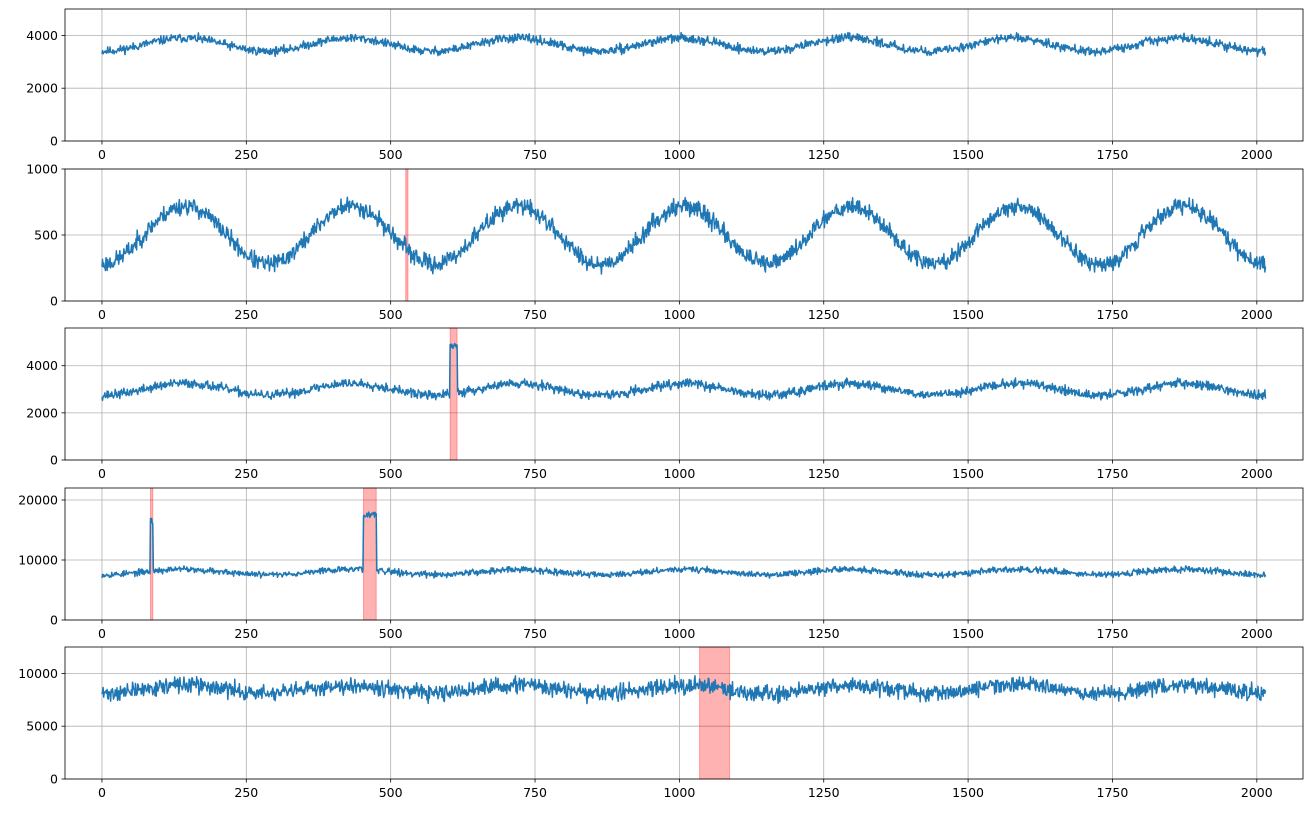  I want to click on y-tick-label: 5000, so click(42, 726).